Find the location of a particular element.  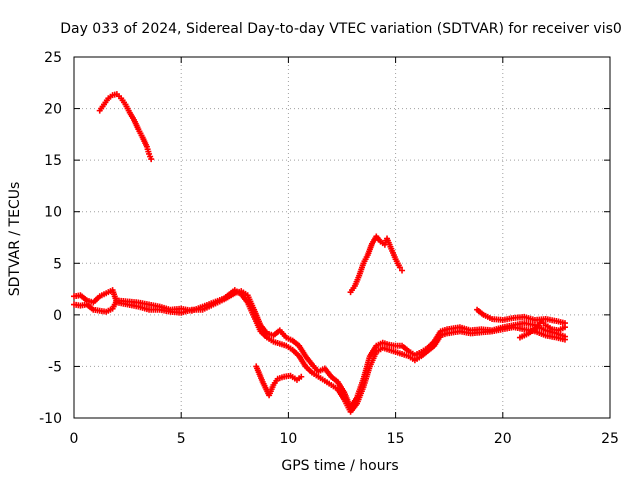

x-axis-label: GPS time / hours is located at coordinates (339, 466).